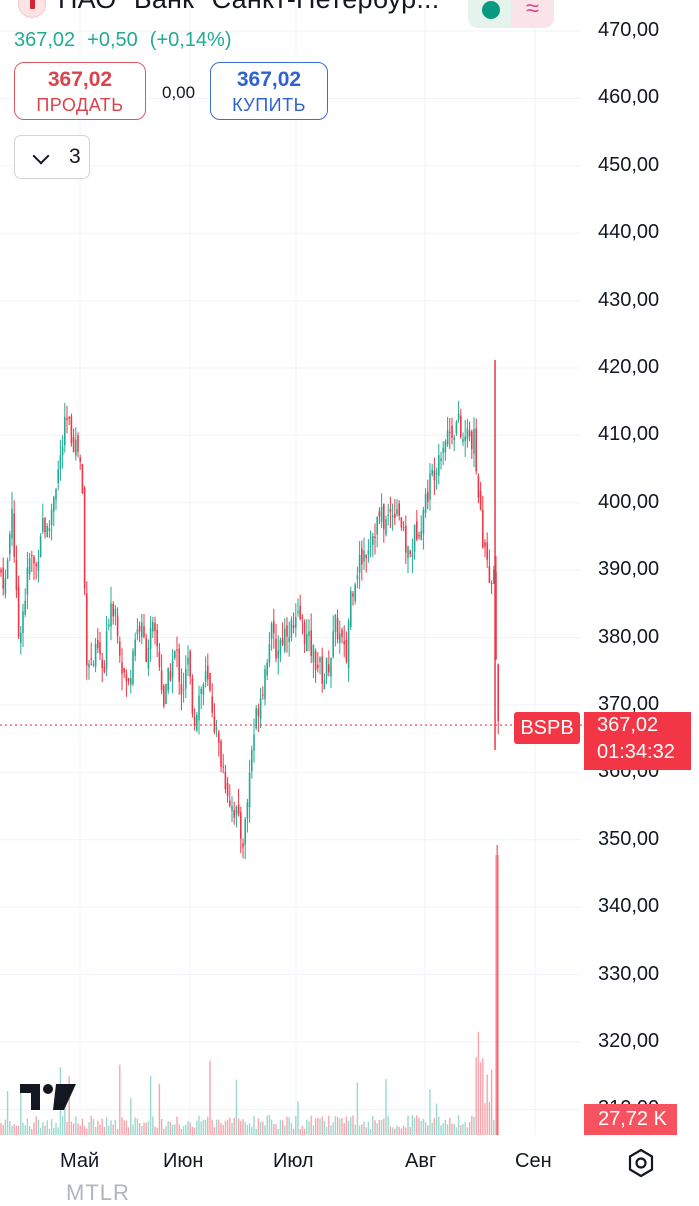 The image size is (699, 1206). I want to click on y-tick-label: 420,00, so click(629, 367).